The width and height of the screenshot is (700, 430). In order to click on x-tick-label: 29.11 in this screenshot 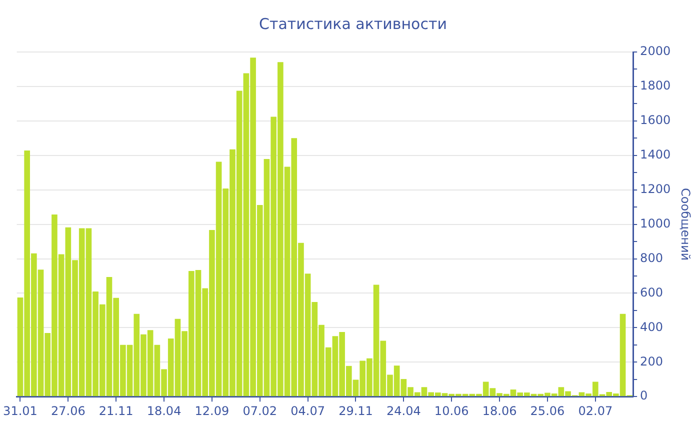, I will do `click(355, 411)`.